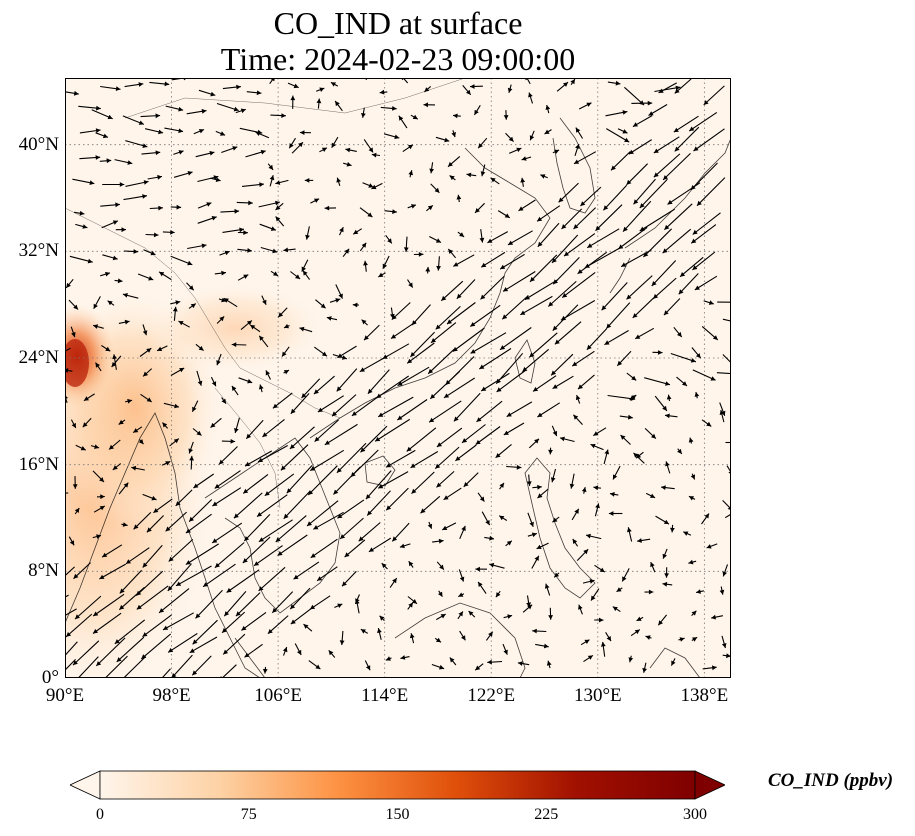  What do you see at coordinates (380, 471) in the screenshot?
I see `coastline-hainan` at bounding box center [380, 471].